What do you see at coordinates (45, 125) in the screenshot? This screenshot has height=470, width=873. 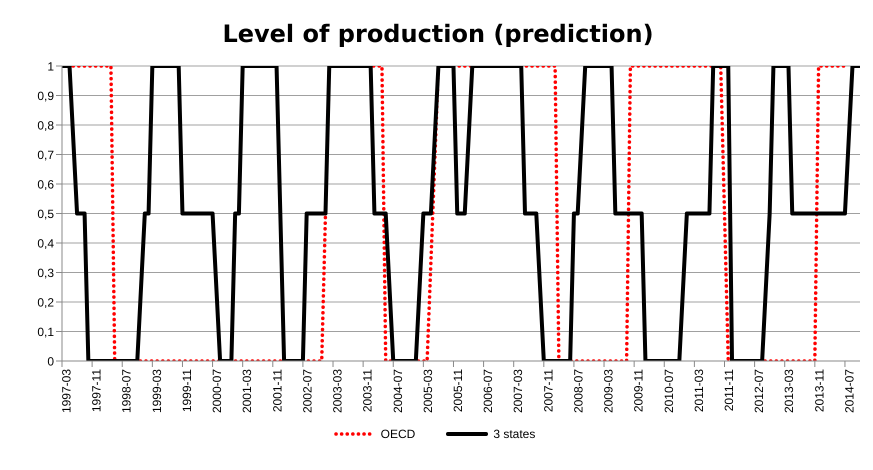 I see `y-tick-label: 0,8` at bounding box center [45, 125].